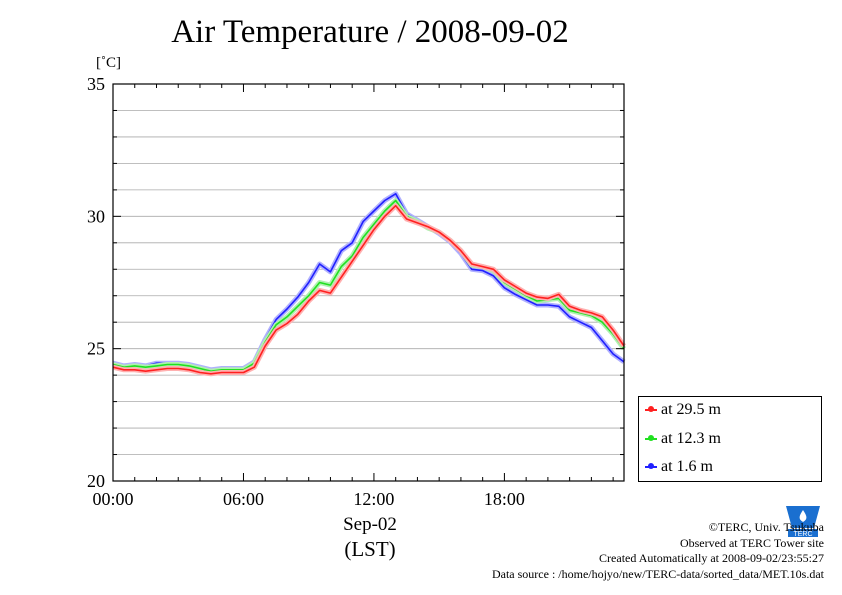  Describe the element at coordinates (802, 534) in the screenshot. I see `svg-text: TERC` at that location.